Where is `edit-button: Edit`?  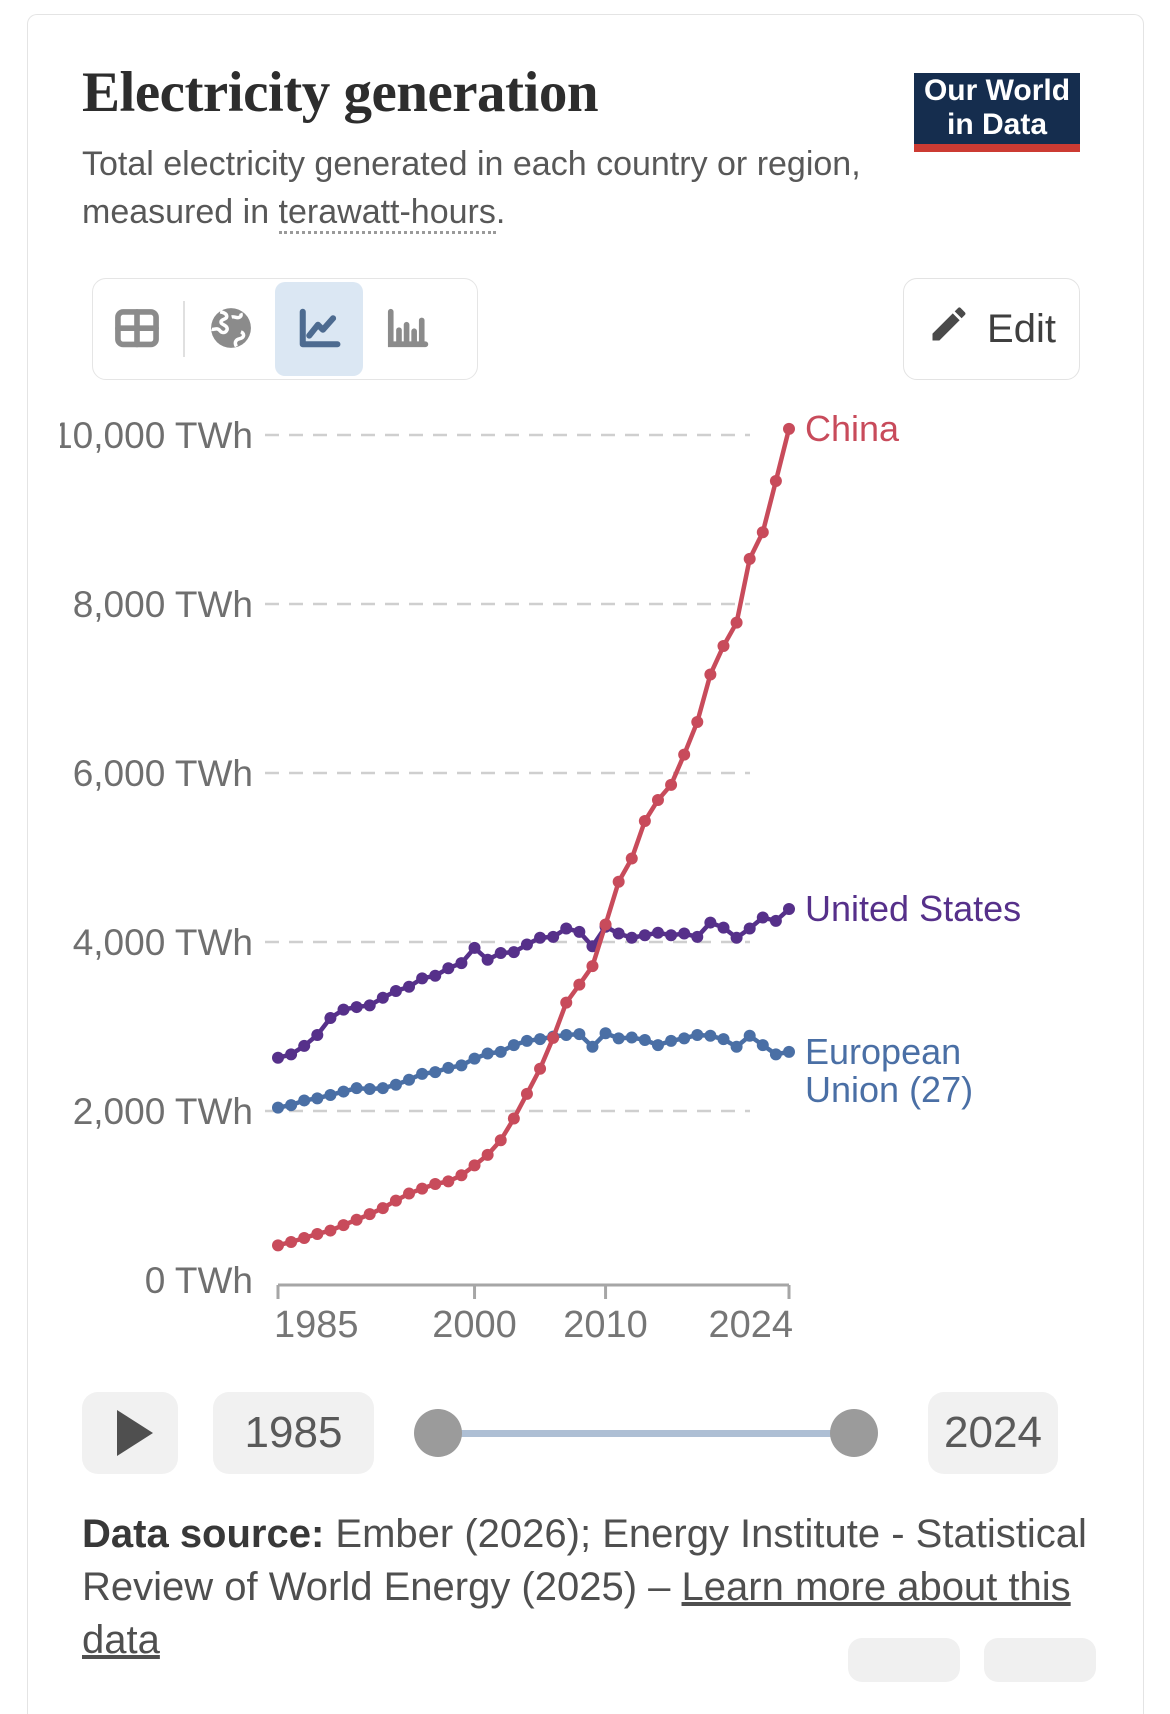 edit-button: Edit is located at coordinates (991, 329).